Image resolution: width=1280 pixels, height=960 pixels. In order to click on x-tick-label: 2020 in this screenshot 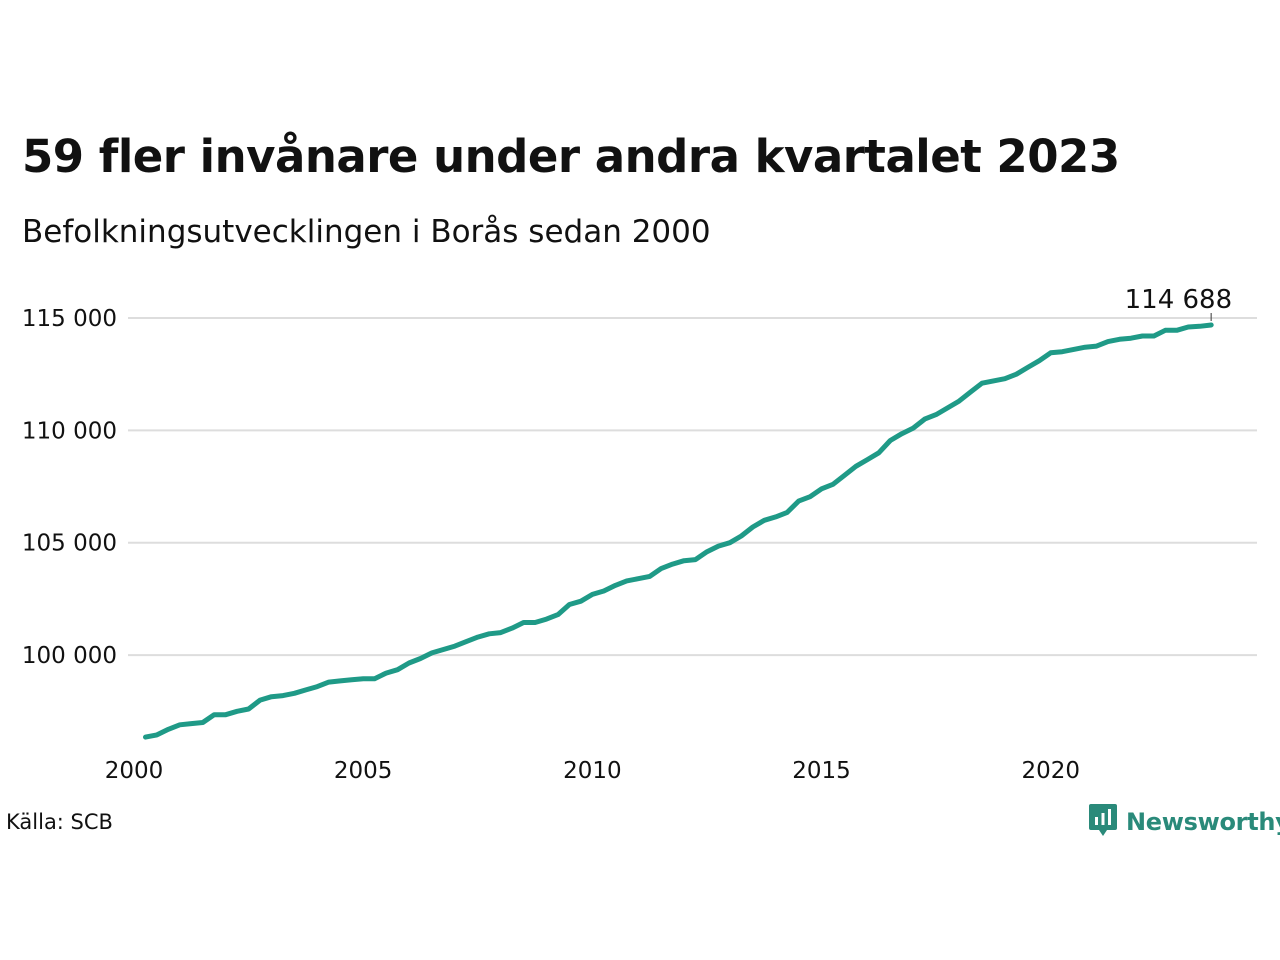, I will do `click(1050, 771)`.